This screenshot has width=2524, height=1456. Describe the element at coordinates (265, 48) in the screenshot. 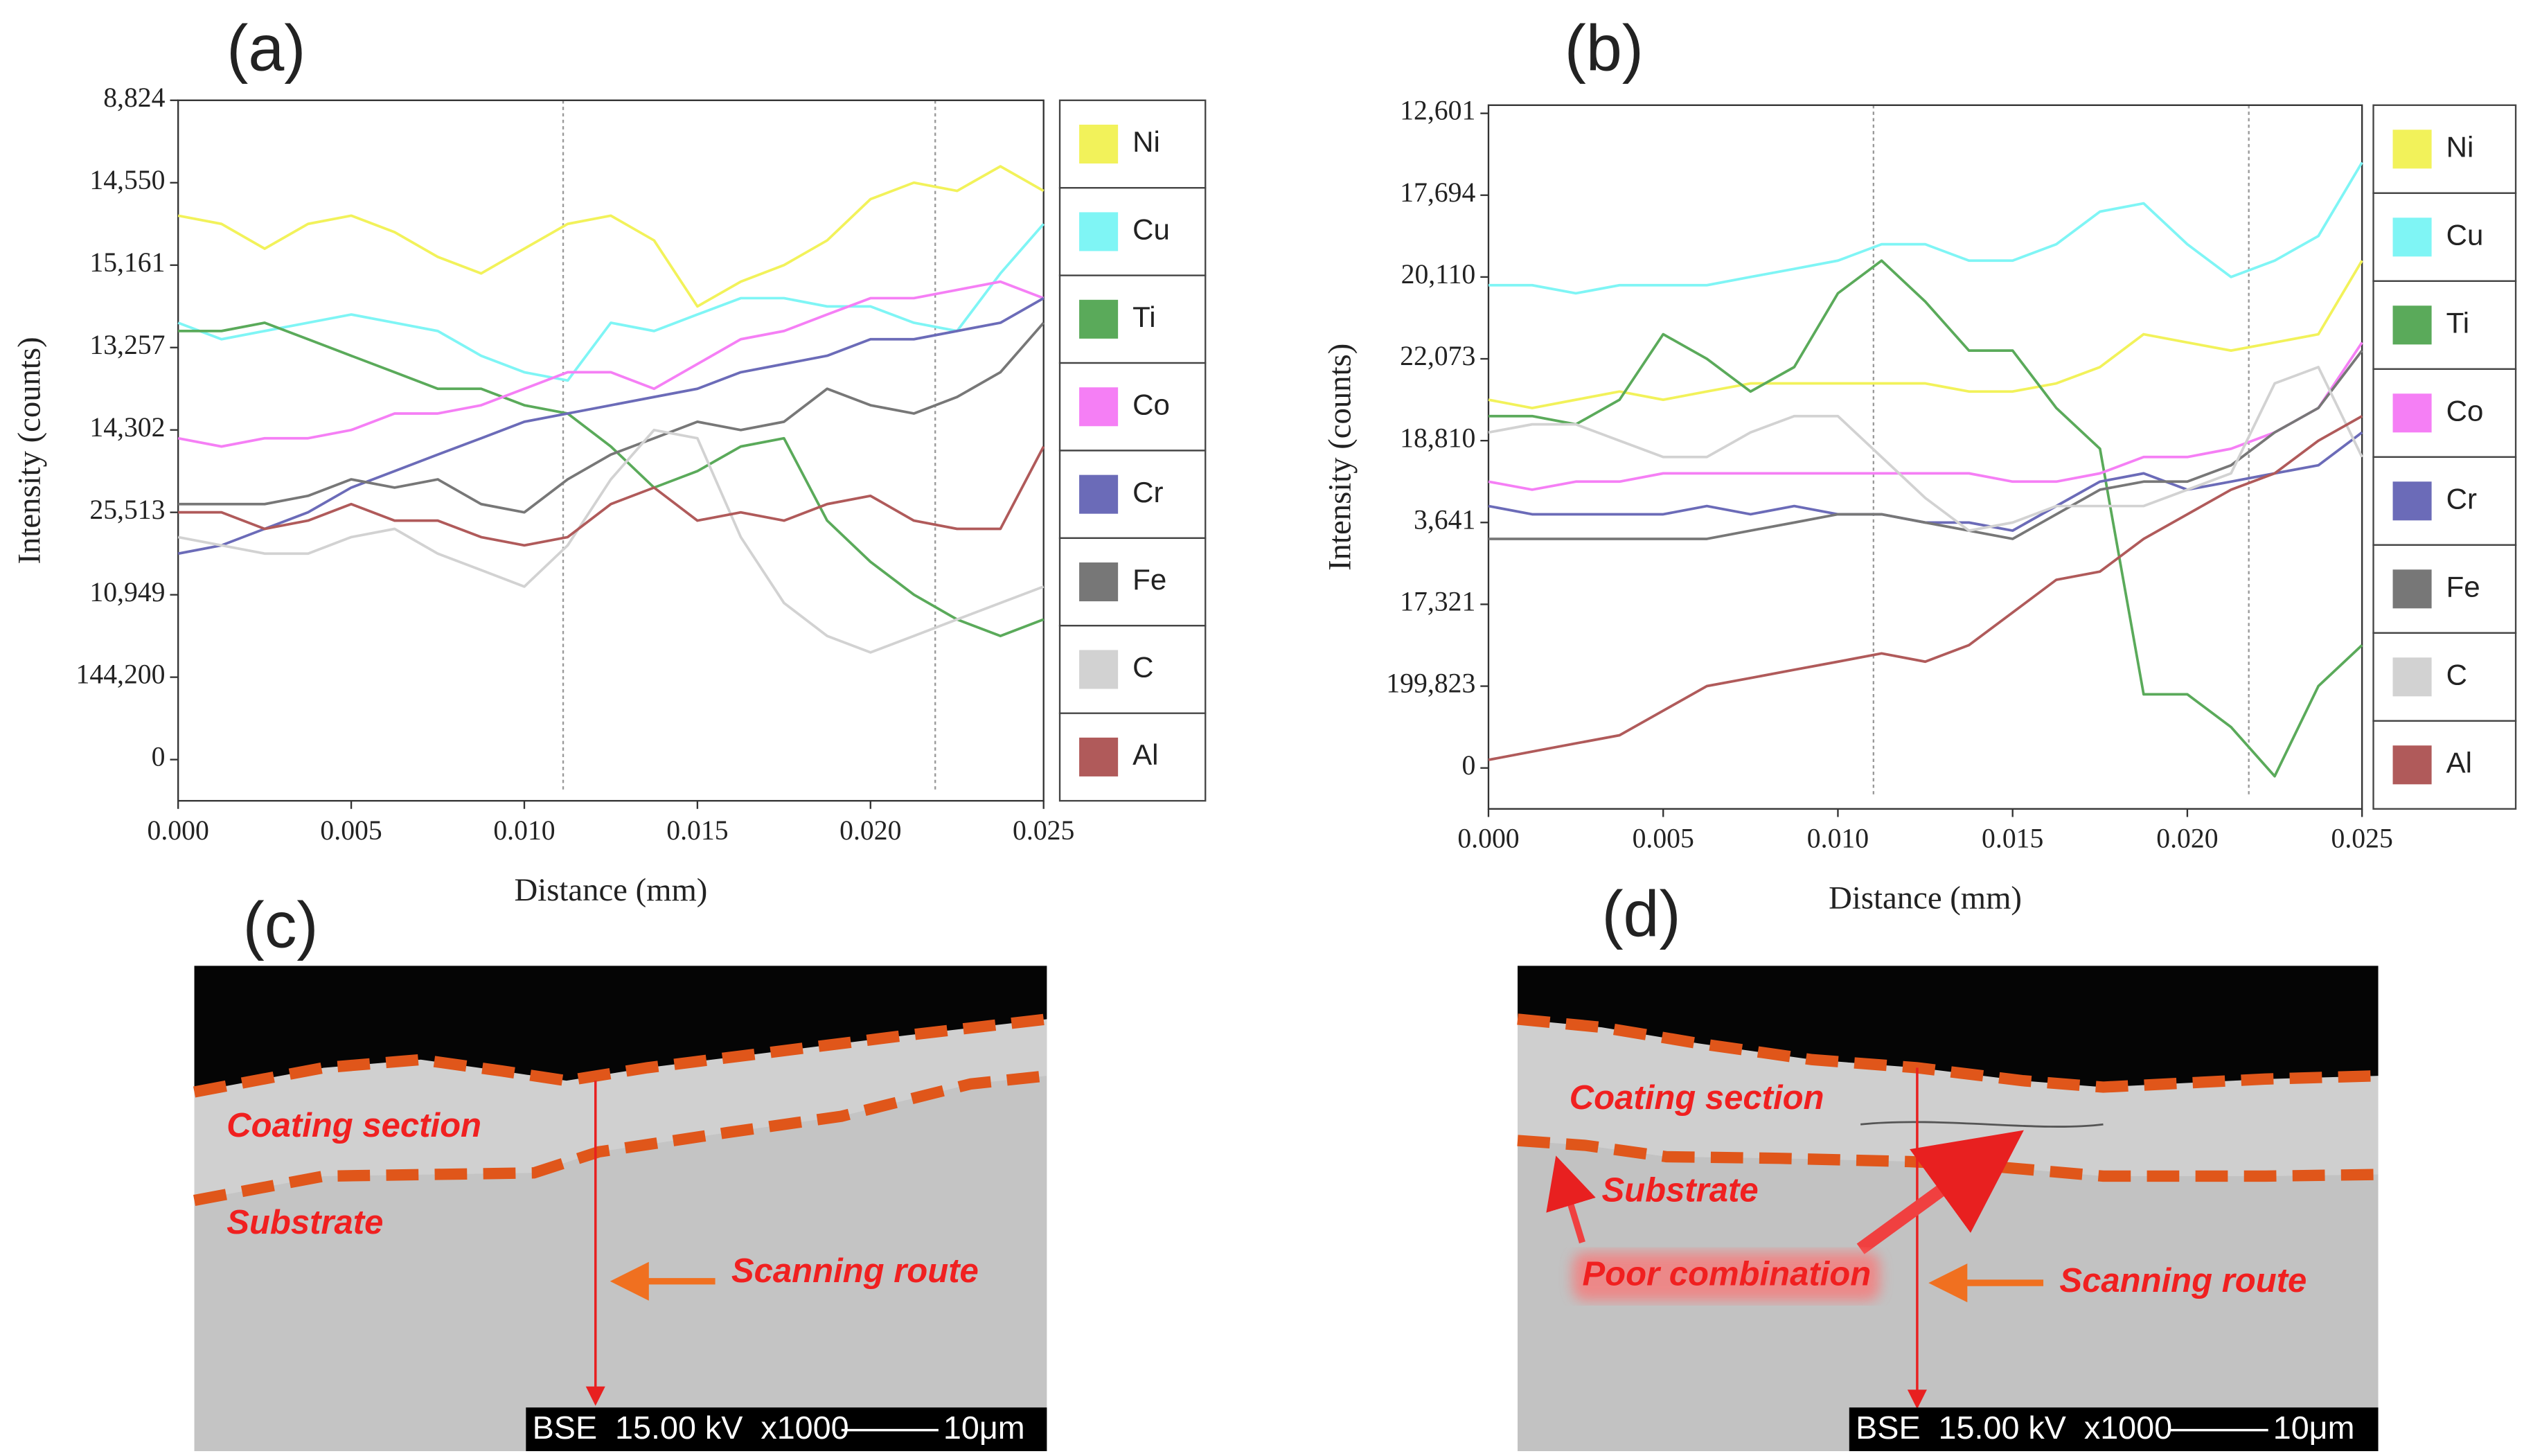

I see `panel-label: (a)` at that location.